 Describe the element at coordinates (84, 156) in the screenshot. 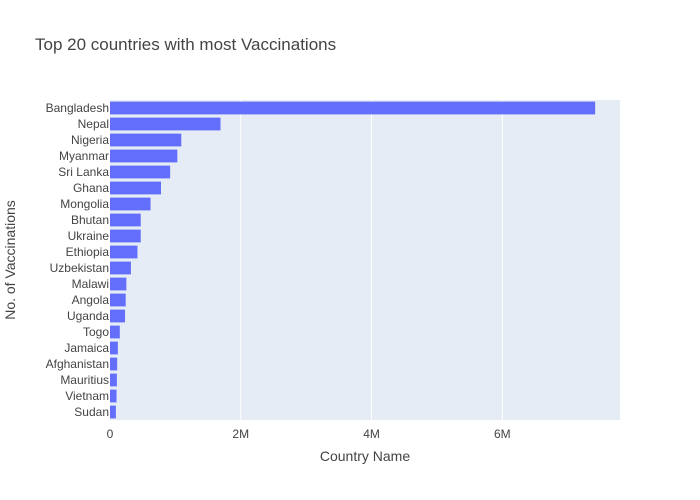

I see `y-tick-label: Myanmar` at that location.